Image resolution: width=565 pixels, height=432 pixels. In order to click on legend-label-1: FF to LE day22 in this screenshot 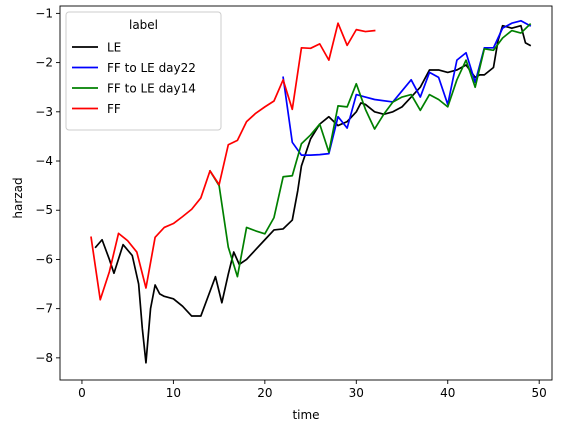, I will do `click(151, 68)`.